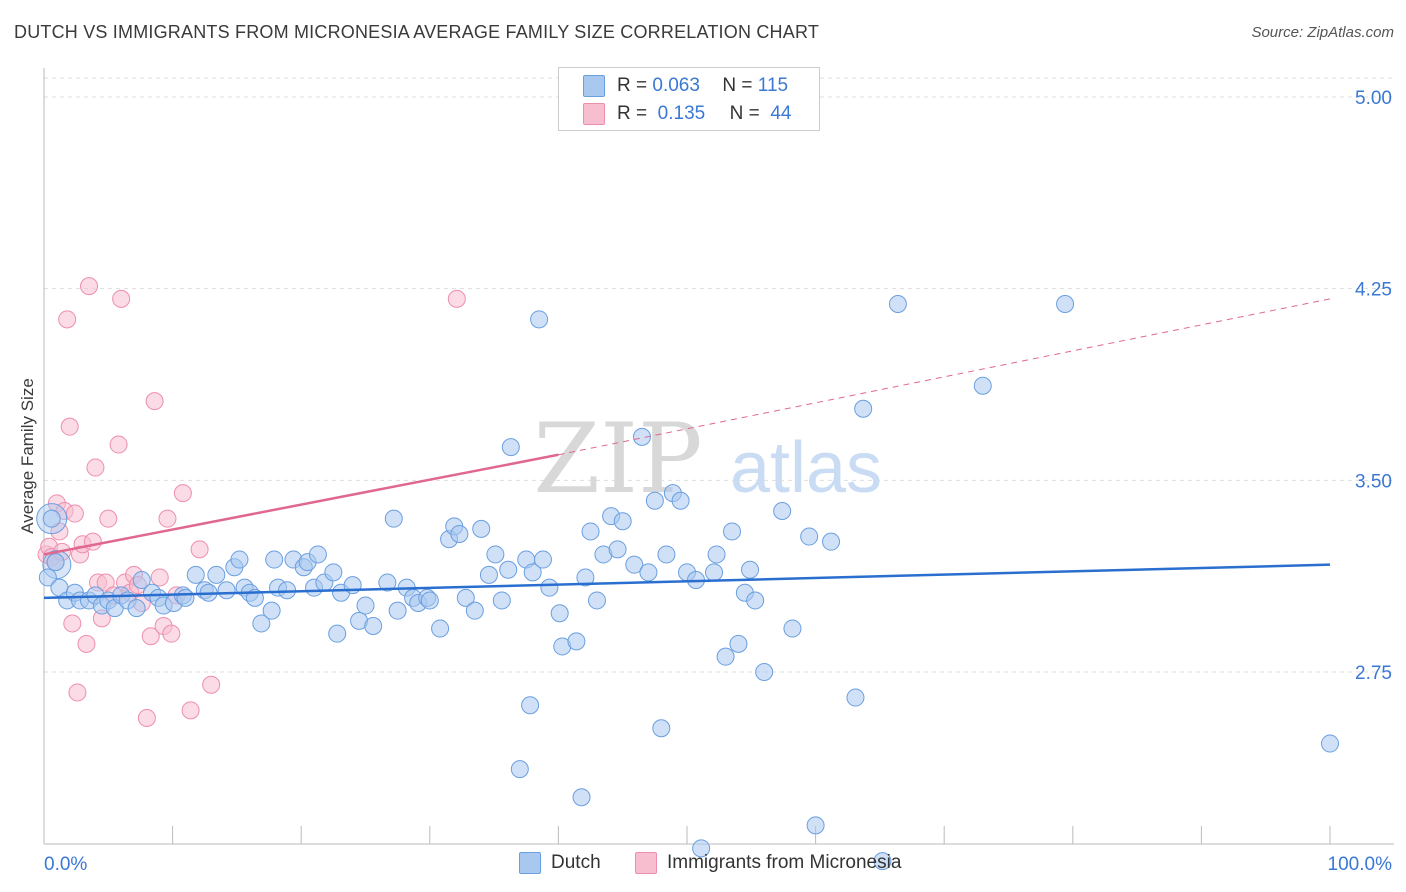 The image size is (1406, 892). What do you see at coordinates (594, 86) in the screenshot?
I see `legend-swatch-dutch` at bounding box center [594, 86].